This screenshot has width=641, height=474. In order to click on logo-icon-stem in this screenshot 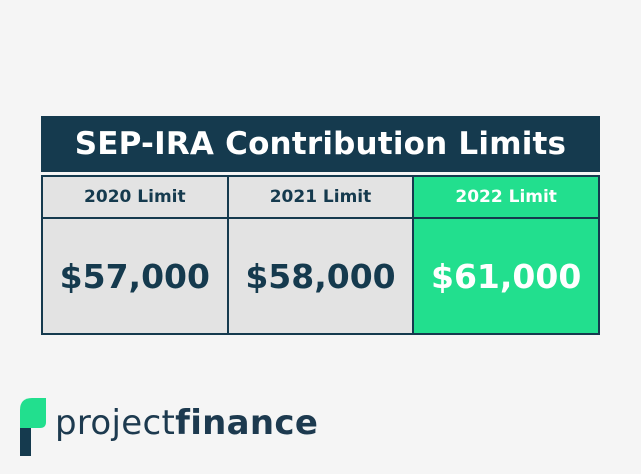, I will do `click(25, 442)`.